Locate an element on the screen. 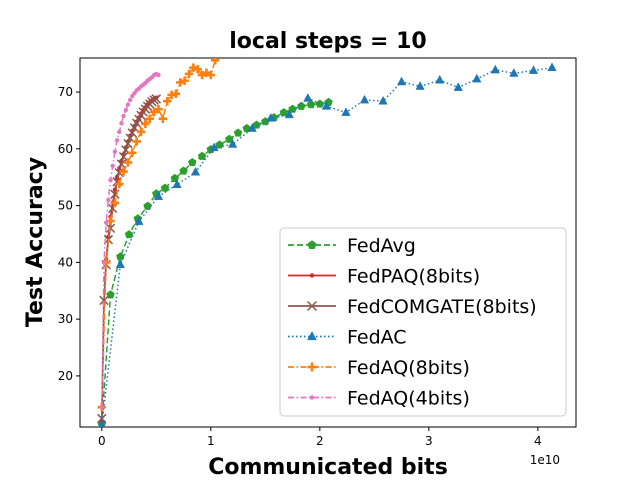  legend-entry: FedCOMGATE(8bits) is located at coordinates (412, 307).